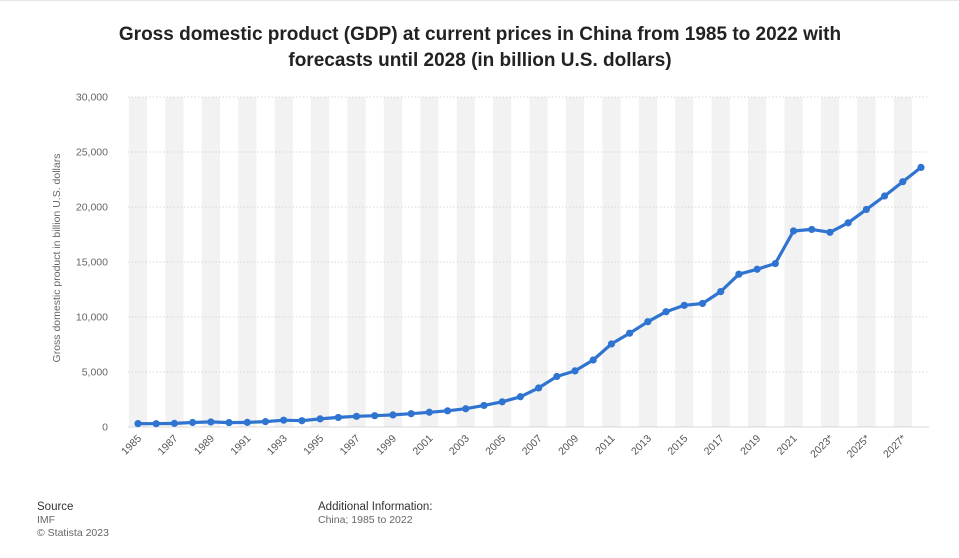 The height and width of the screenshot is (558, 959). Describe the element at coordinates (73, 520) in the screenshot. I see `source-block: Source IMF © Statista 2023` at that location.